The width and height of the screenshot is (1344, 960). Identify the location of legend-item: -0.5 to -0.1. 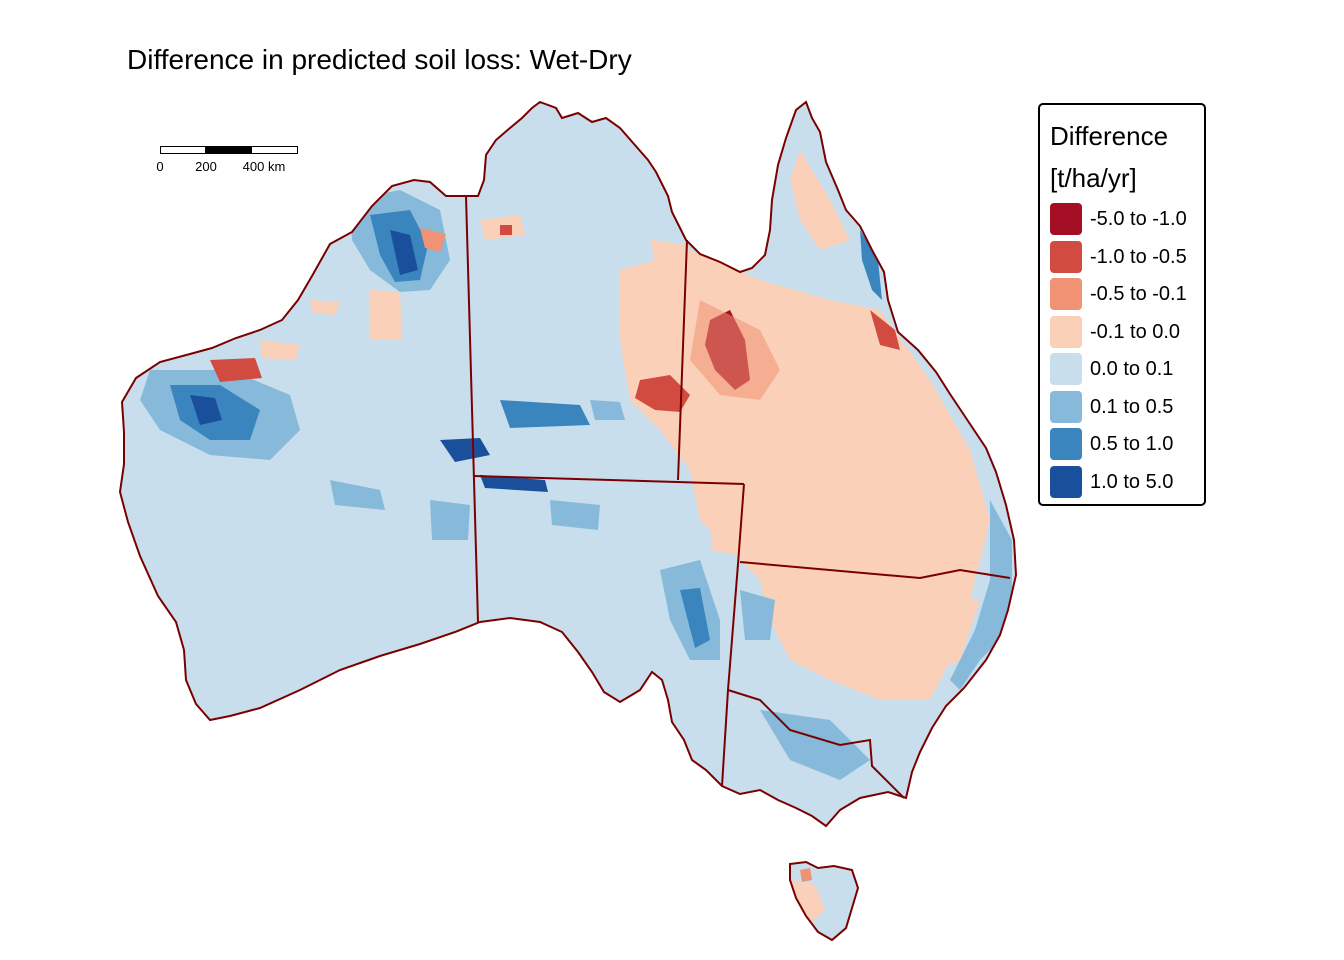
(1125, 294).